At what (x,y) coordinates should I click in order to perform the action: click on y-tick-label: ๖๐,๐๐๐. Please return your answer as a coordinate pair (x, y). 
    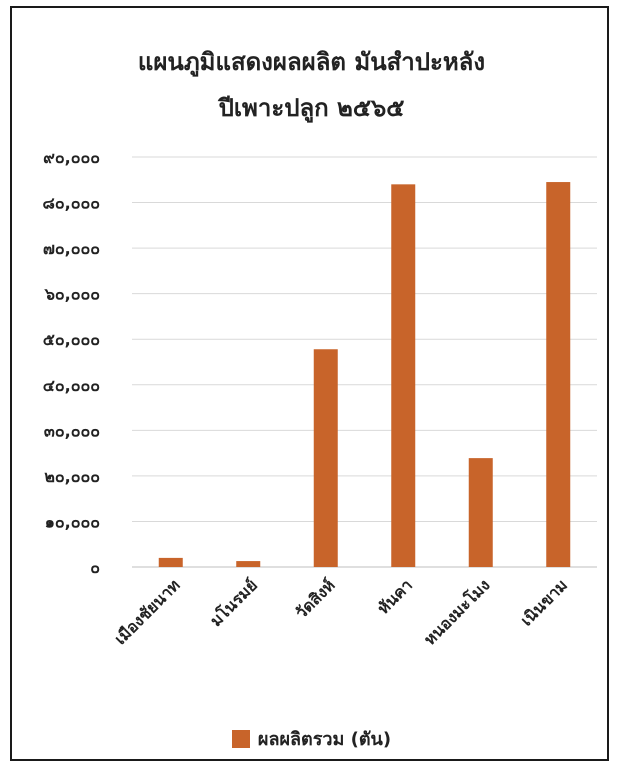
    Looking at the image, I should click on (72, 294).